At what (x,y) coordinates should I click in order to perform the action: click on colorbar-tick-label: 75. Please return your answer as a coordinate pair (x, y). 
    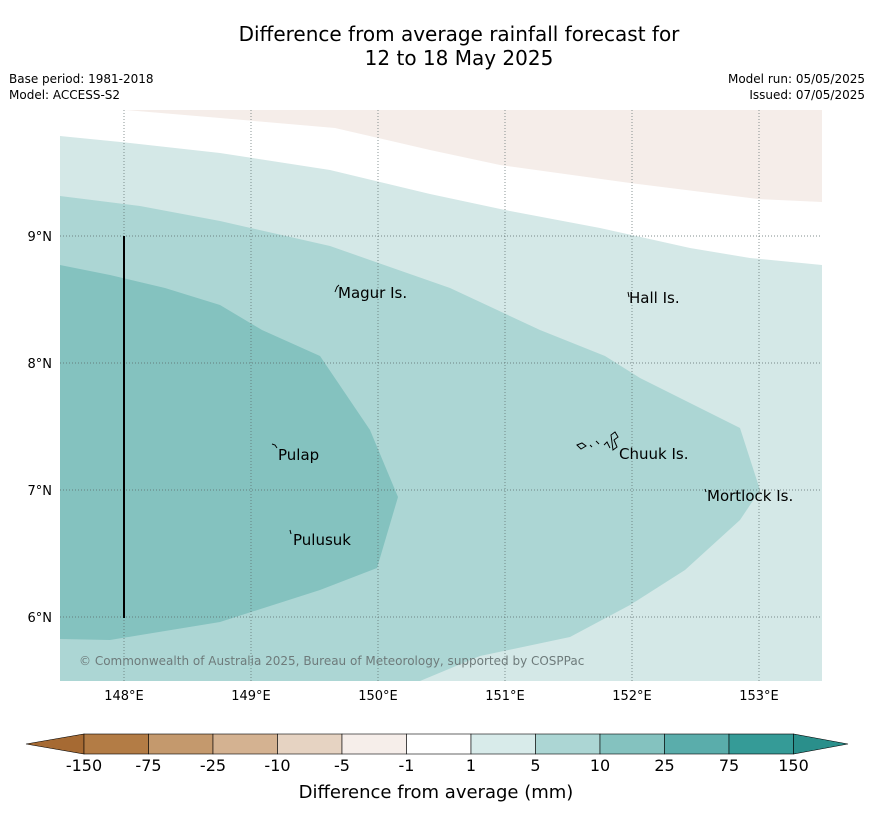
    Looking at the image, I should click on (729, 765).